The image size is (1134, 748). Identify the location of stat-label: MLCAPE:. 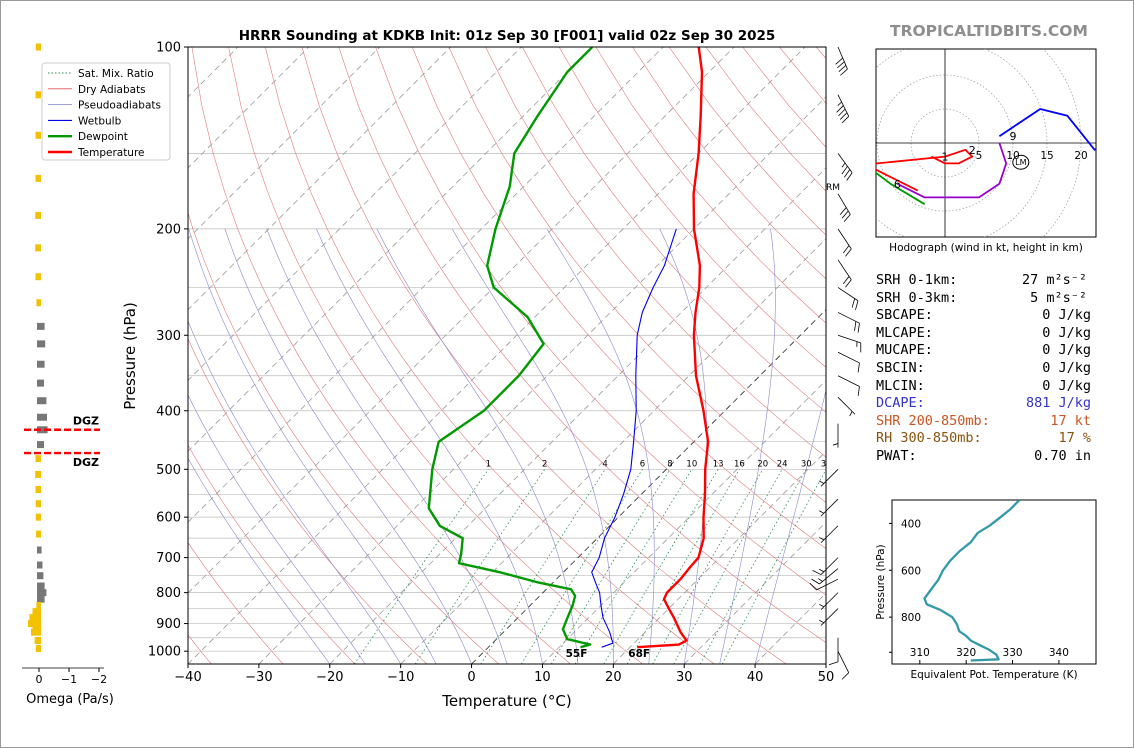
(904, 332).